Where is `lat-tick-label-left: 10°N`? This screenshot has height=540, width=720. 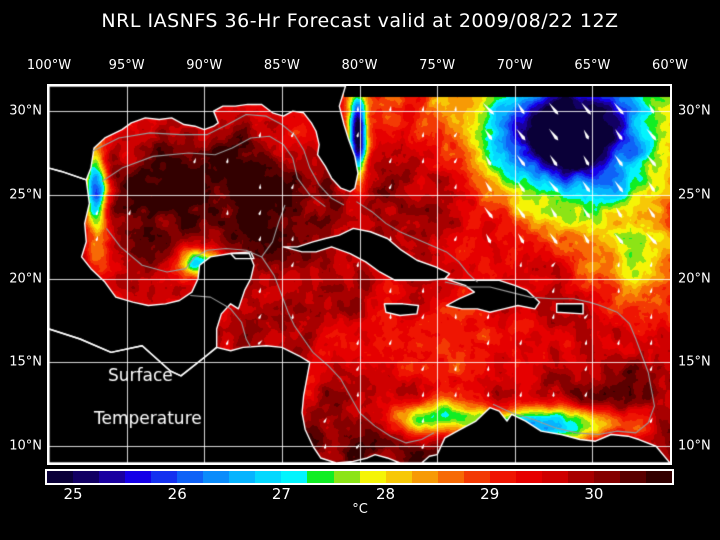
lat-tick-label-left: 10°N is located at coordinates (25, 446).